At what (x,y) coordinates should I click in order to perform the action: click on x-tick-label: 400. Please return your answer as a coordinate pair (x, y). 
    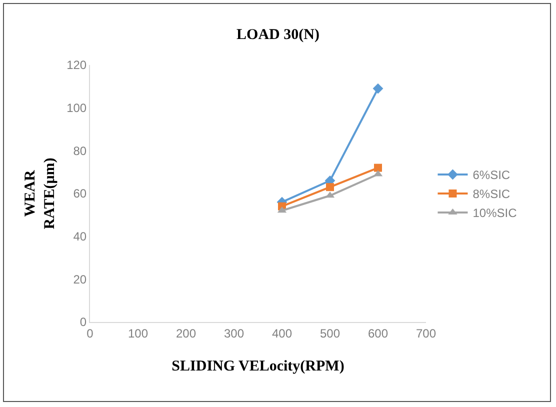
    Looking at the image, I should click on (282, 333).